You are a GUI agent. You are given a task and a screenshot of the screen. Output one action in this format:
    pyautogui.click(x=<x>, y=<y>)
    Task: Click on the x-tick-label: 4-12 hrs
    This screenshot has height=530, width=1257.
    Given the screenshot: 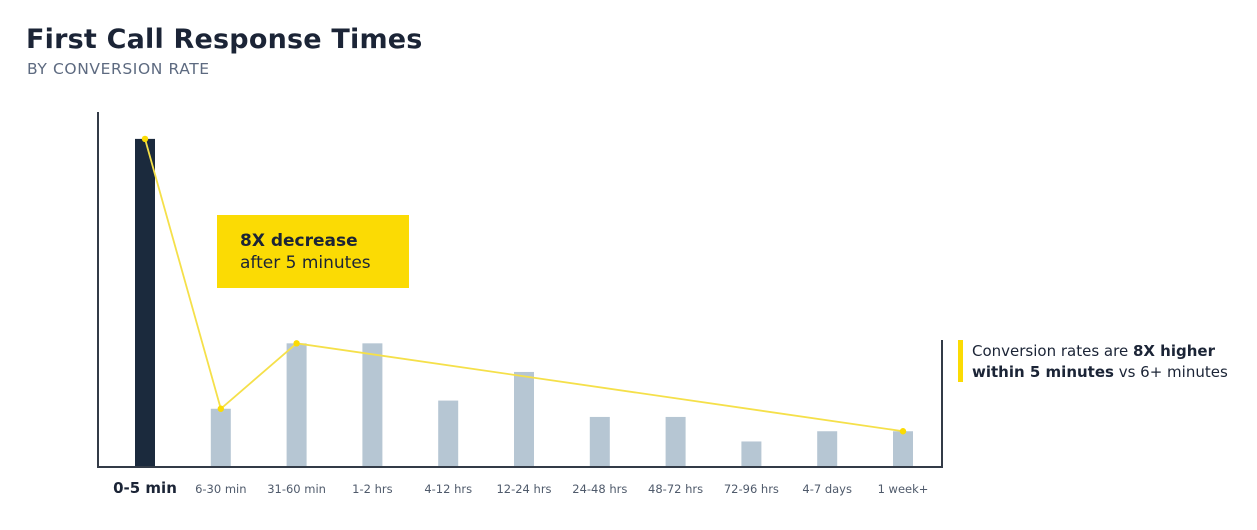 What is the action you would take?
    pyautogui.click(x=448, y=489)
    